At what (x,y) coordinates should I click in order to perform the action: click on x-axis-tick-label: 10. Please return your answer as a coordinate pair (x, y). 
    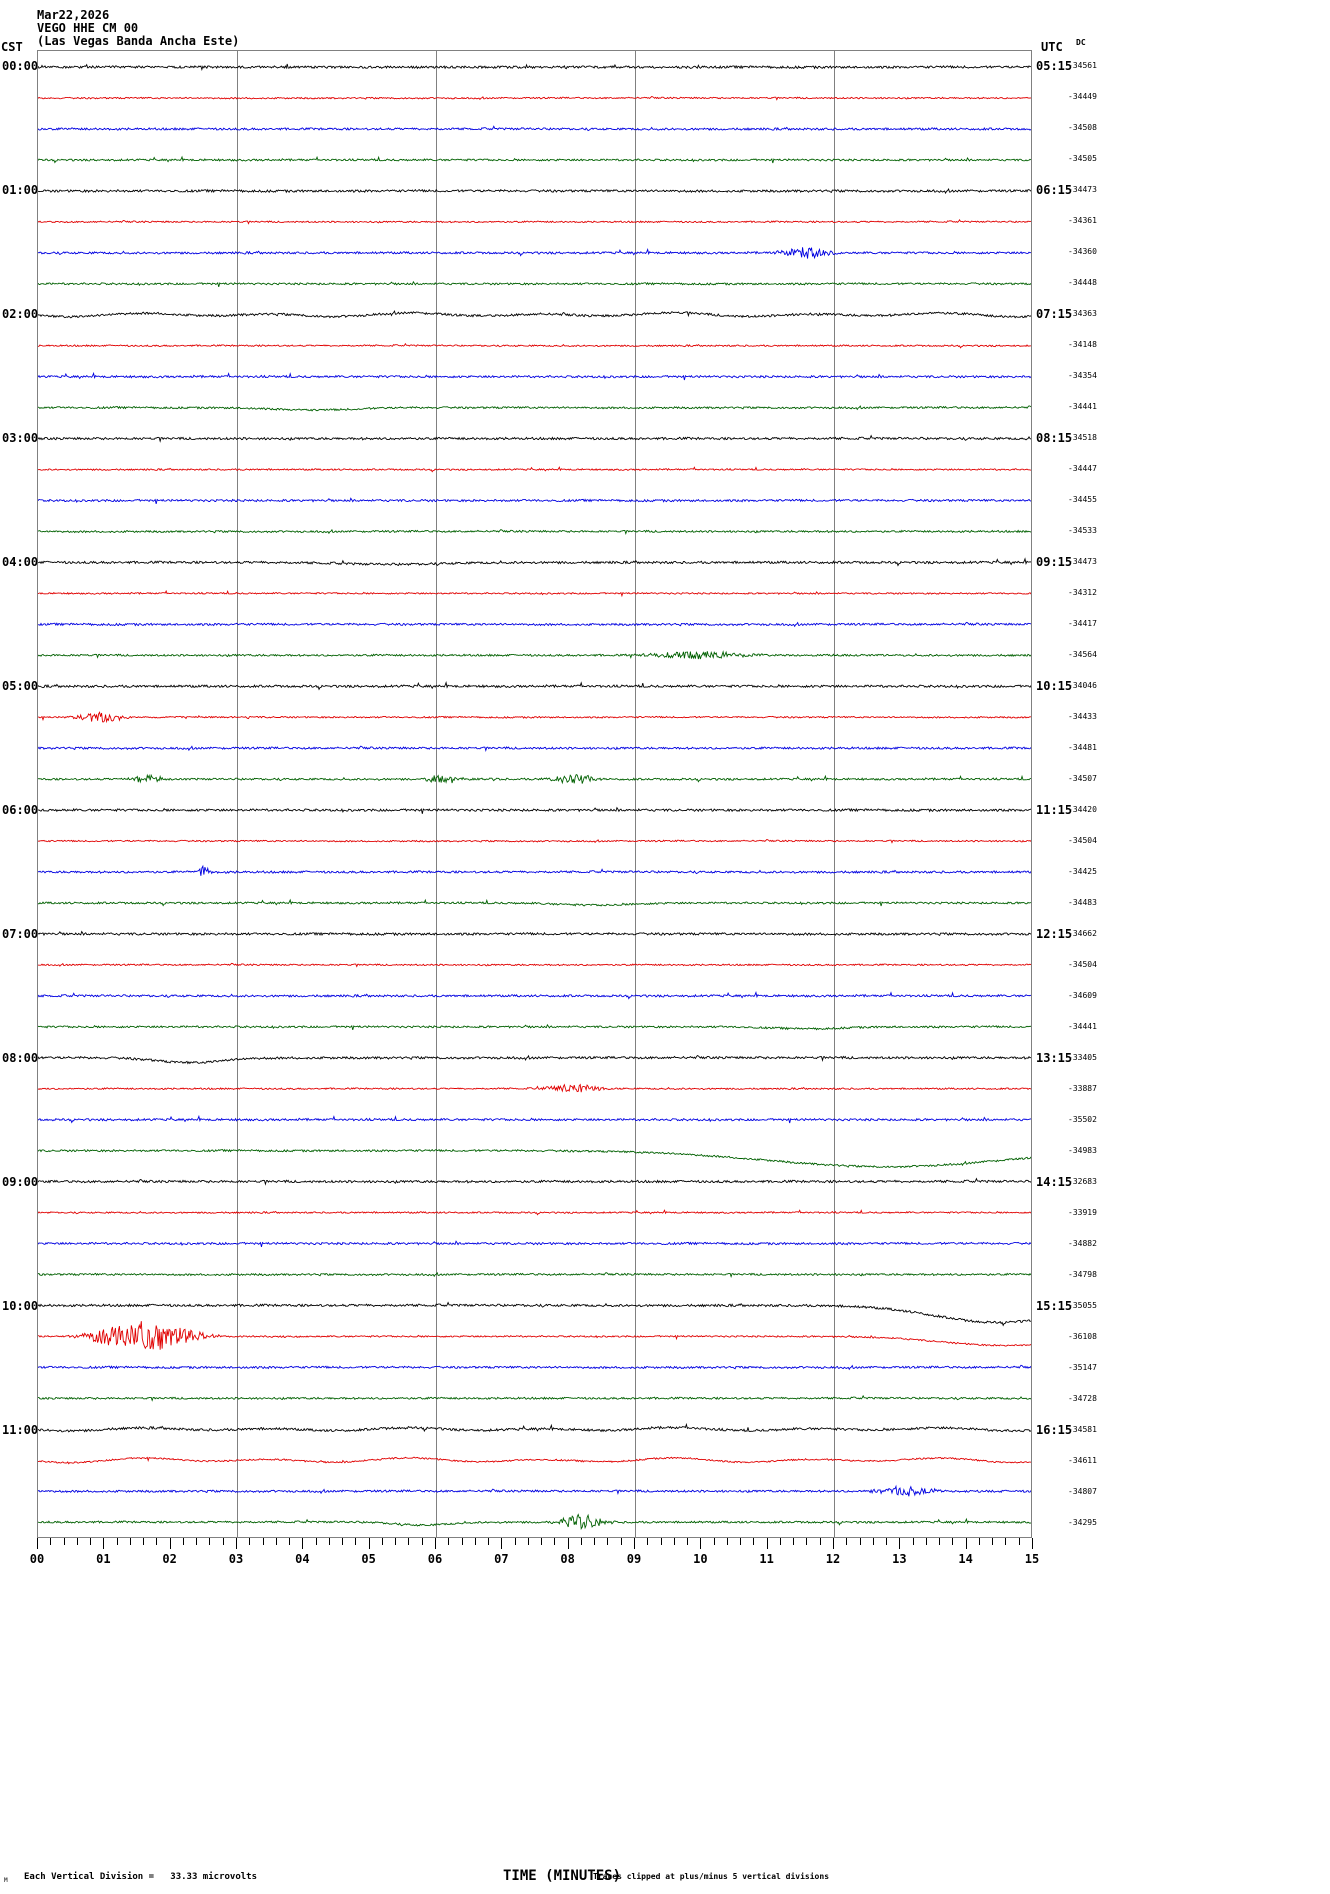
    Looking at the image, I should click on (700, 1559).